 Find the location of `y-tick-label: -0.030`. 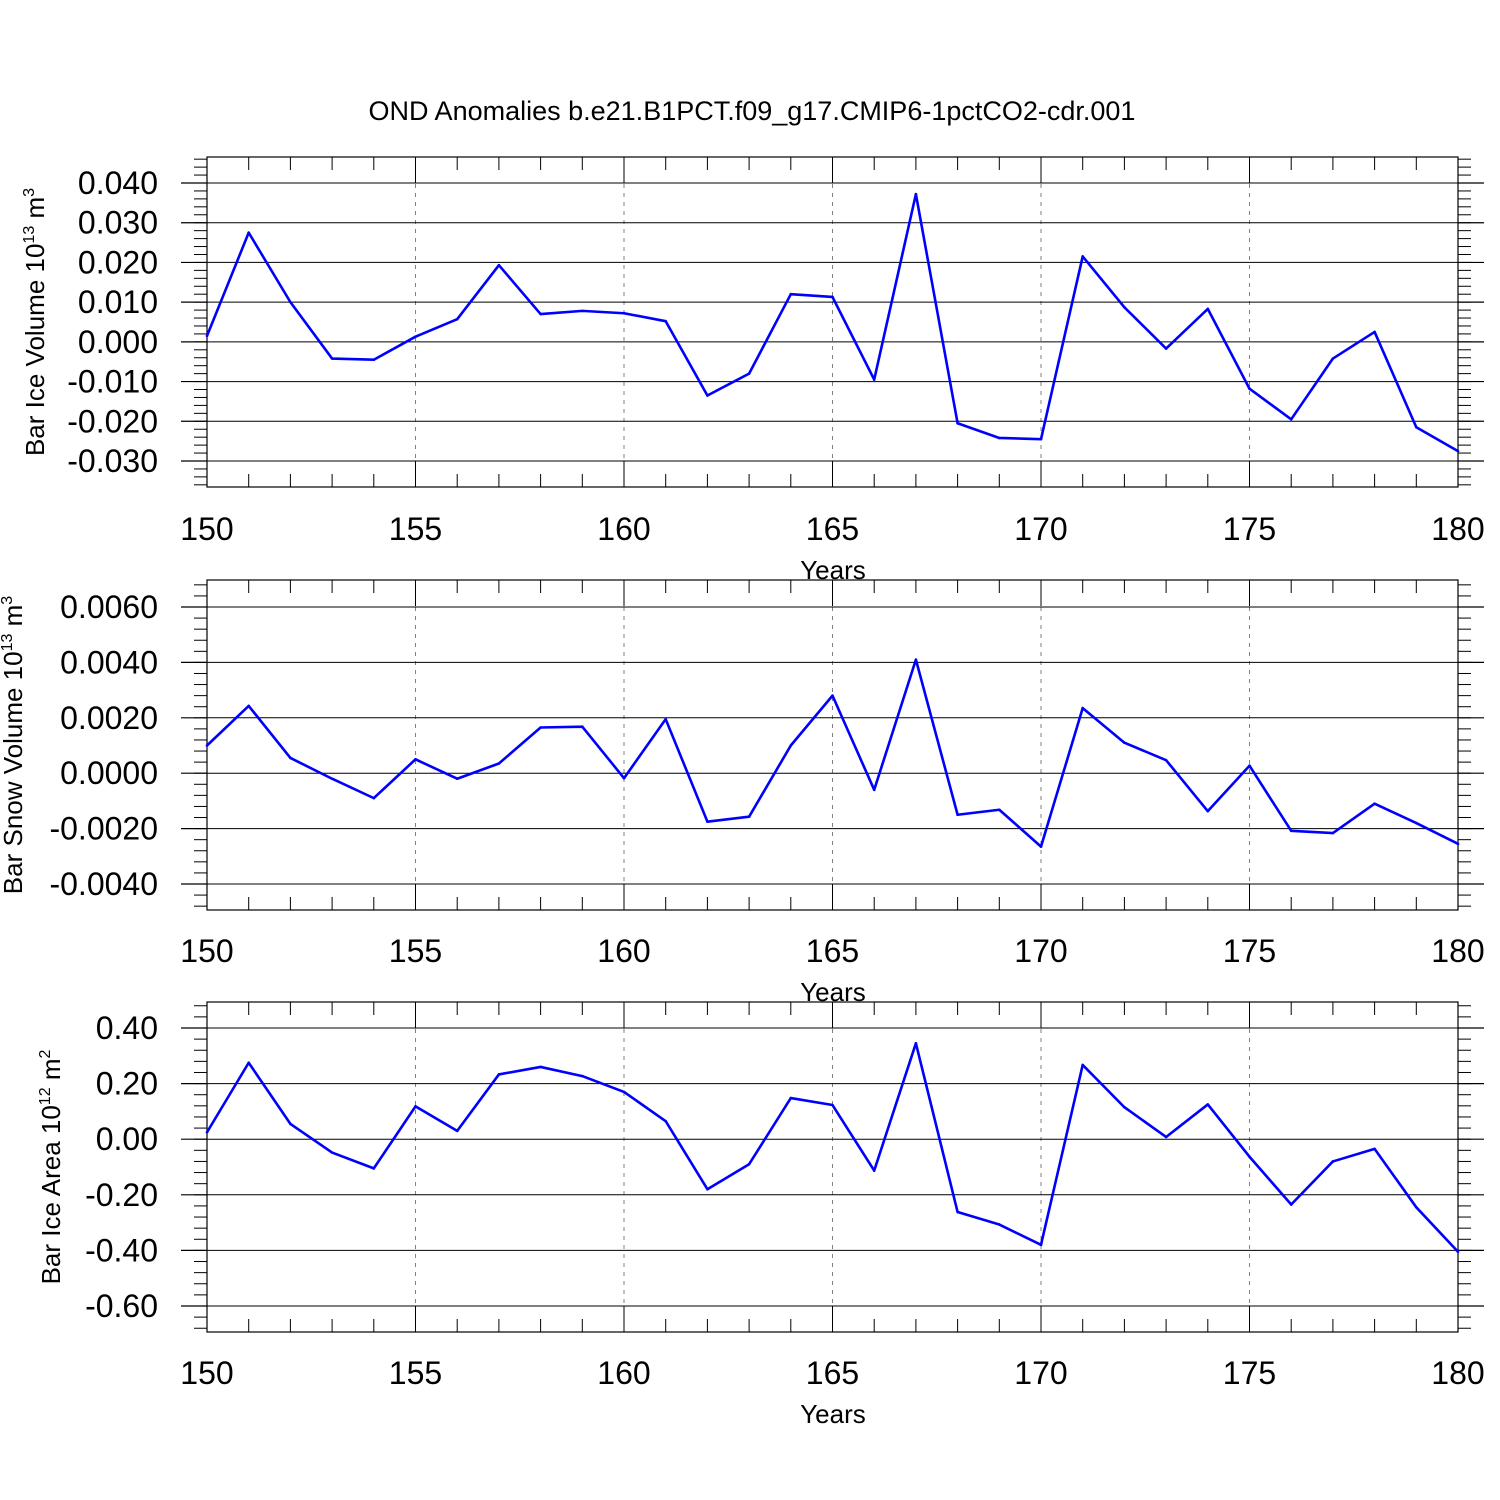

y-tick-label: -0.030 is located at coordinates (112, 461).